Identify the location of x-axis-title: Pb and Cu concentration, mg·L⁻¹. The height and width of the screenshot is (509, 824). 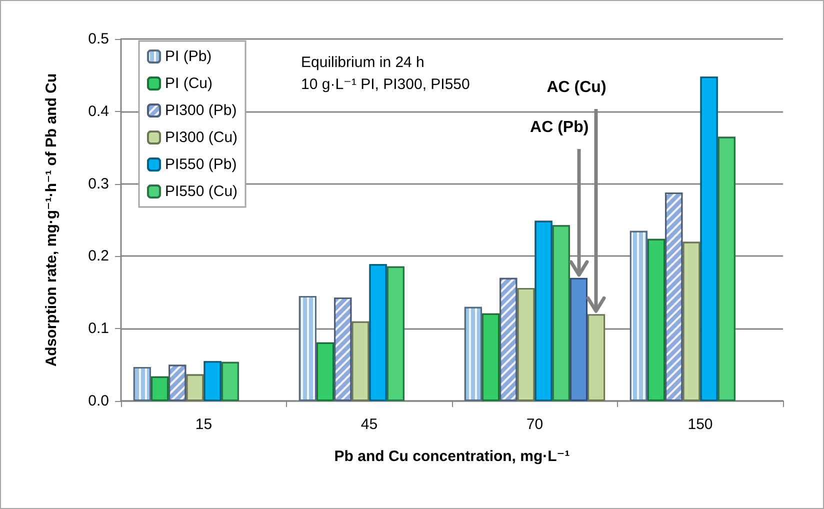
(452, 456).